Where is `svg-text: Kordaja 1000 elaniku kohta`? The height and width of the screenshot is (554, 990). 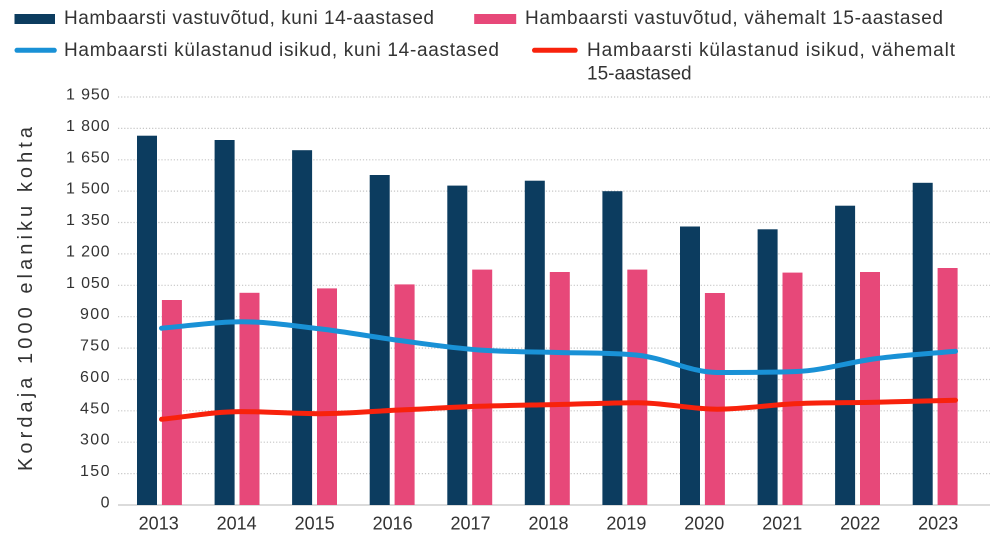
svg-text: Kordaja 1000 elaniku kohta is located at coordinates (26, 298).